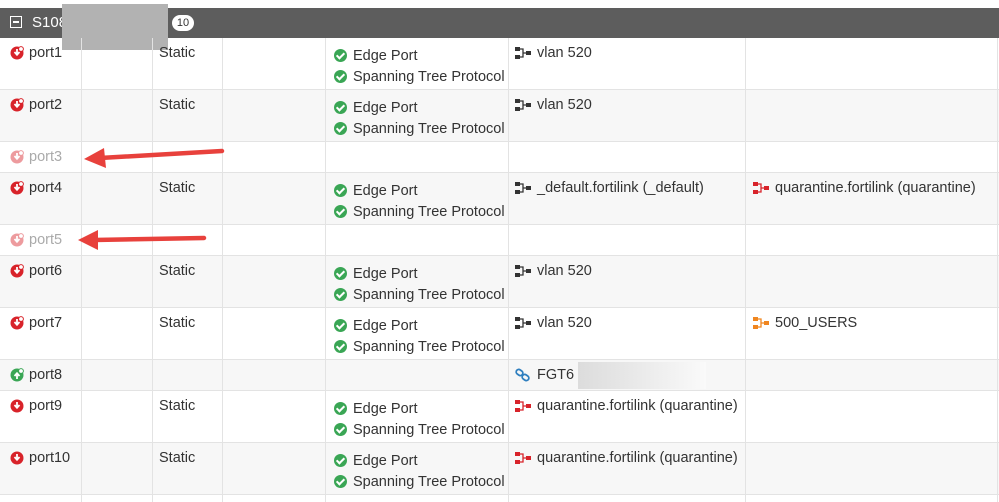 Image resolution: width=999 pixels, height=502 pixels. Describe the element at coordinates (46, 271) in the screenshot. I see `port-name: port6` at that location.